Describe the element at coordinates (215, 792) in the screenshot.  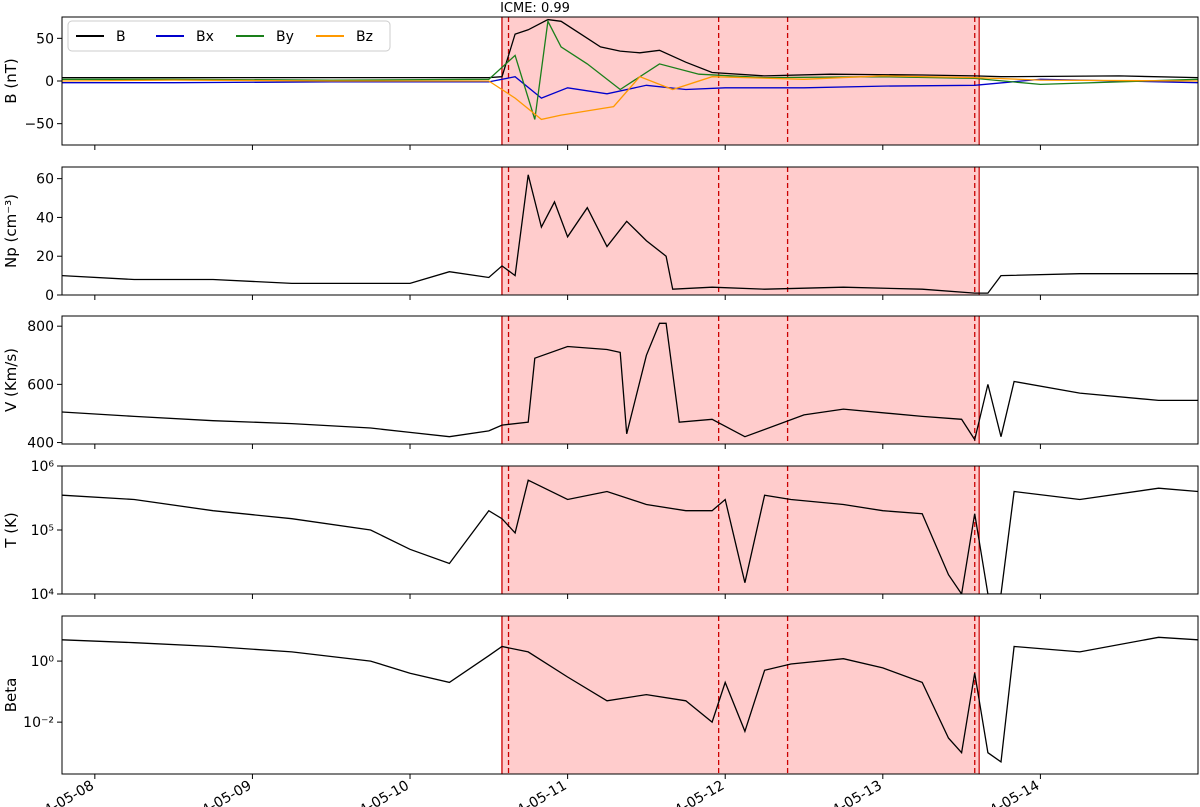
I see `x-tick-label: 2024-05-09` at that location.